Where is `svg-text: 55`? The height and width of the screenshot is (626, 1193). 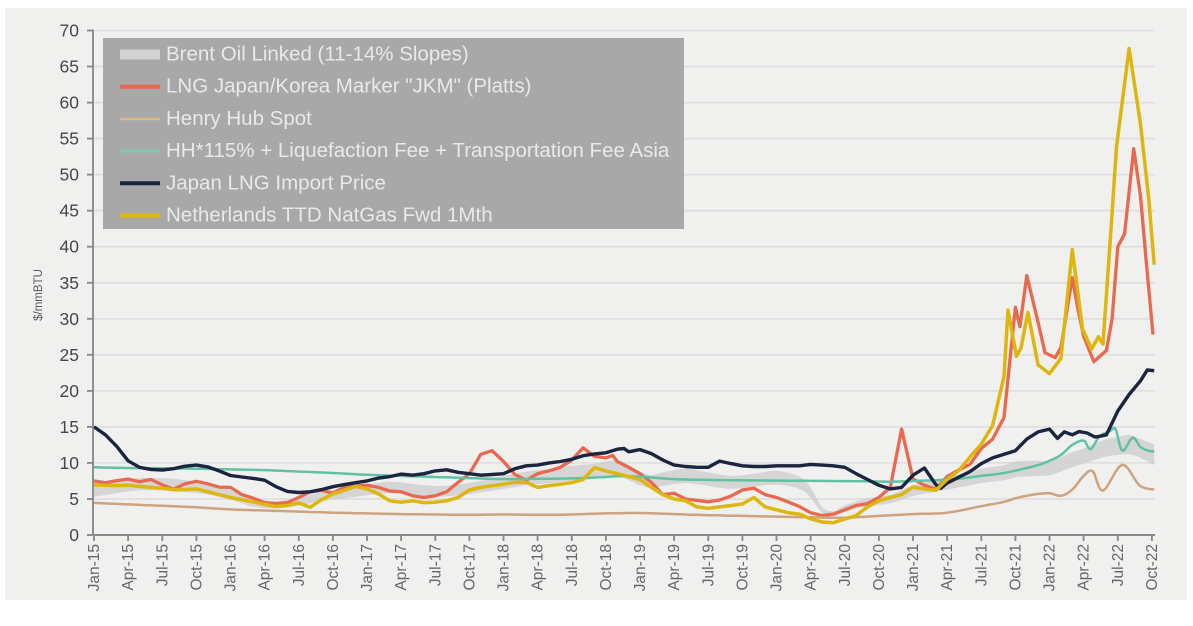
svg-text: 55 is located at coordinates (69, 139).